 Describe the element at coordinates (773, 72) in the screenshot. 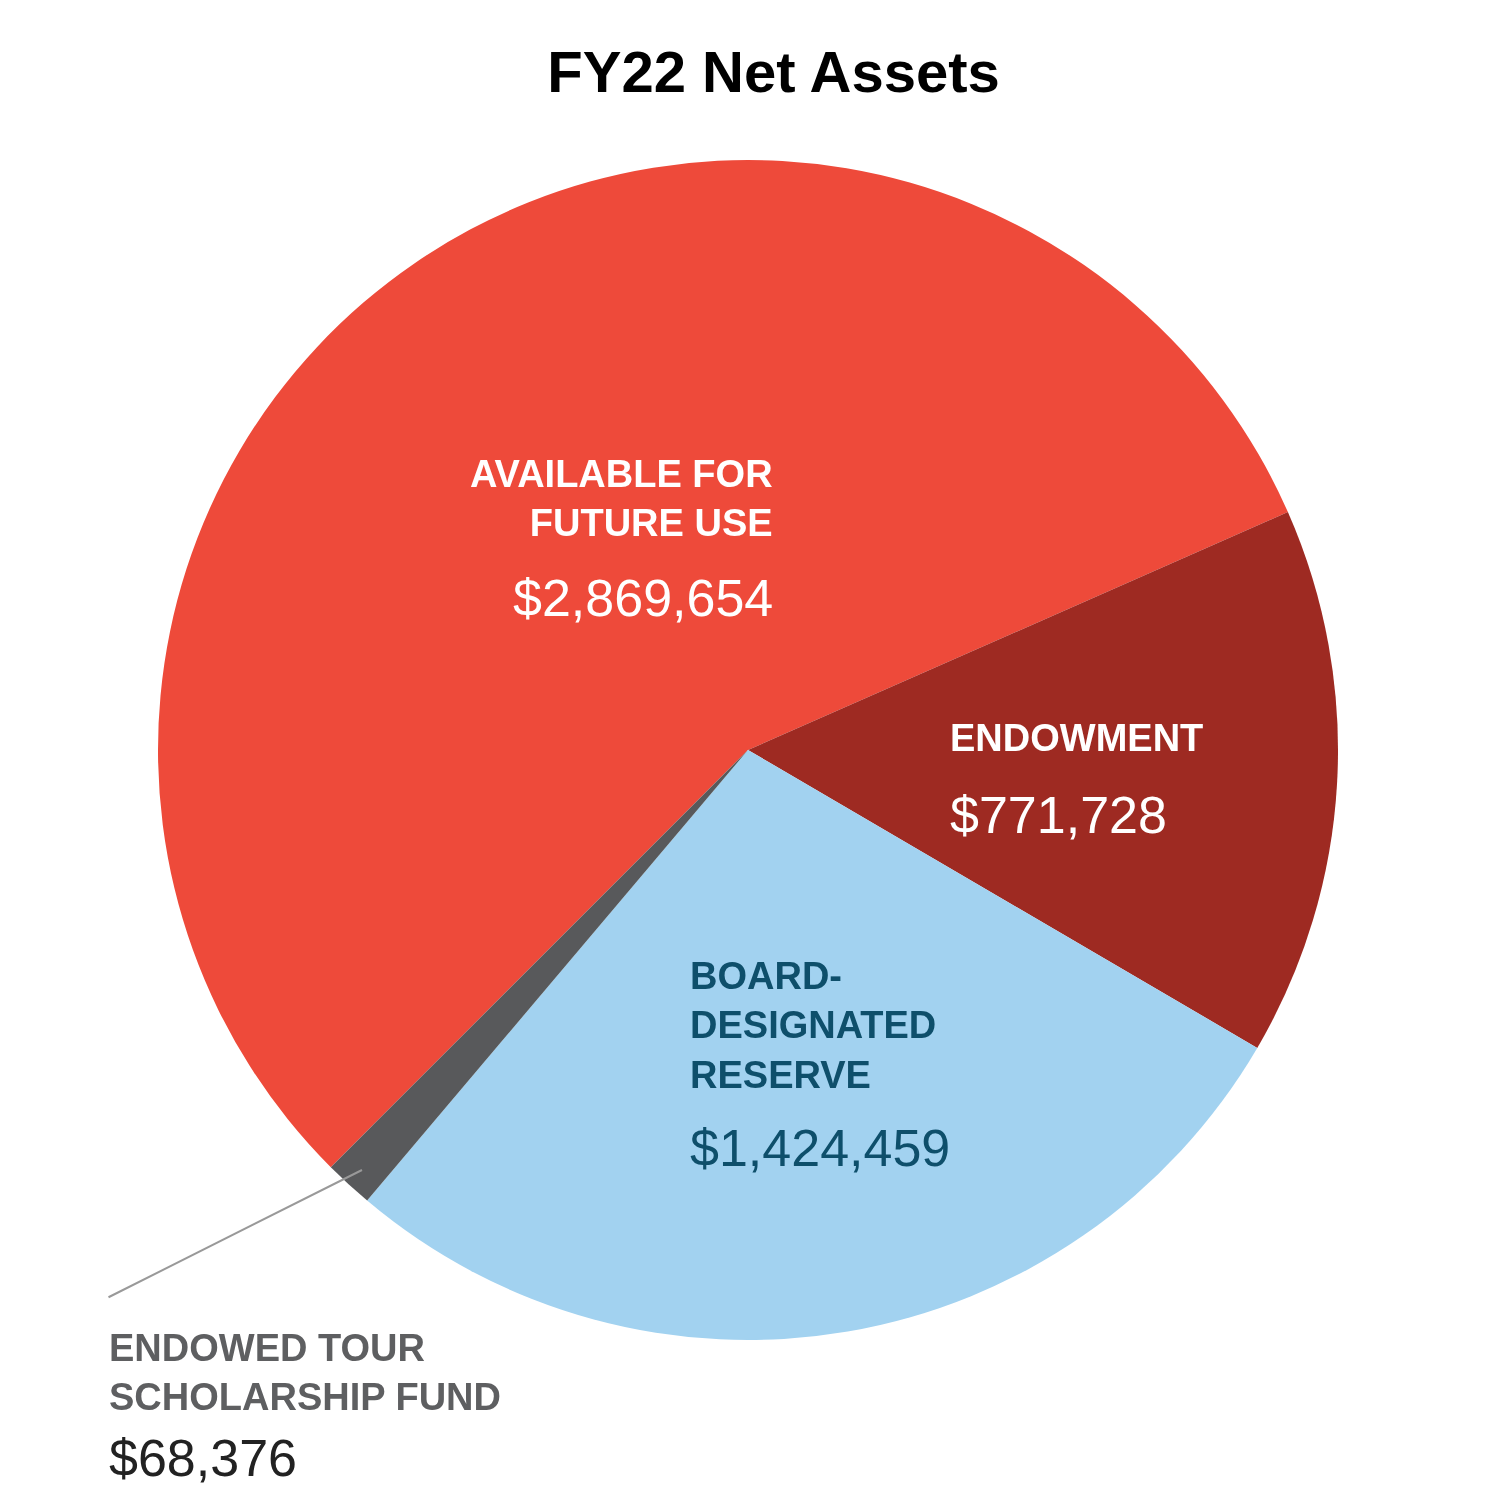

I see `chart-title: FY22 Net Assets` at that location.